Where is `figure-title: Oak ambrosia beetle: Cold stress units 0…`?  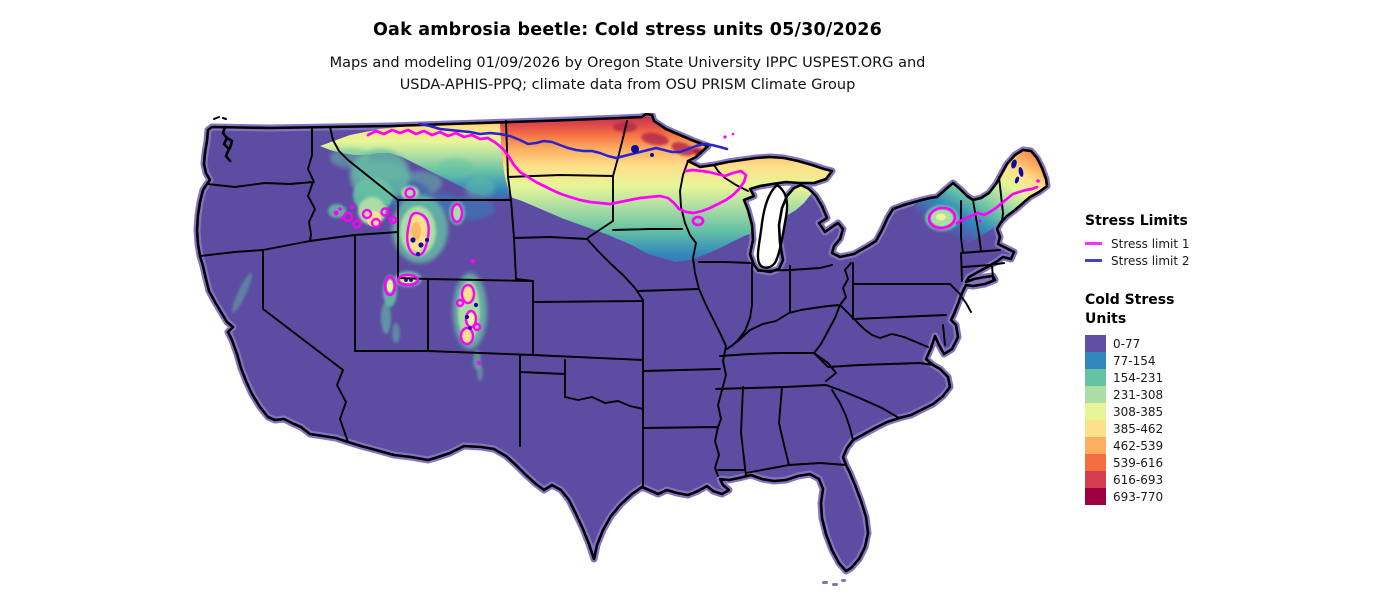
figure-title: Oak ambrosia beetle: Cold stress units 0… is located at coordinates (627, 30).